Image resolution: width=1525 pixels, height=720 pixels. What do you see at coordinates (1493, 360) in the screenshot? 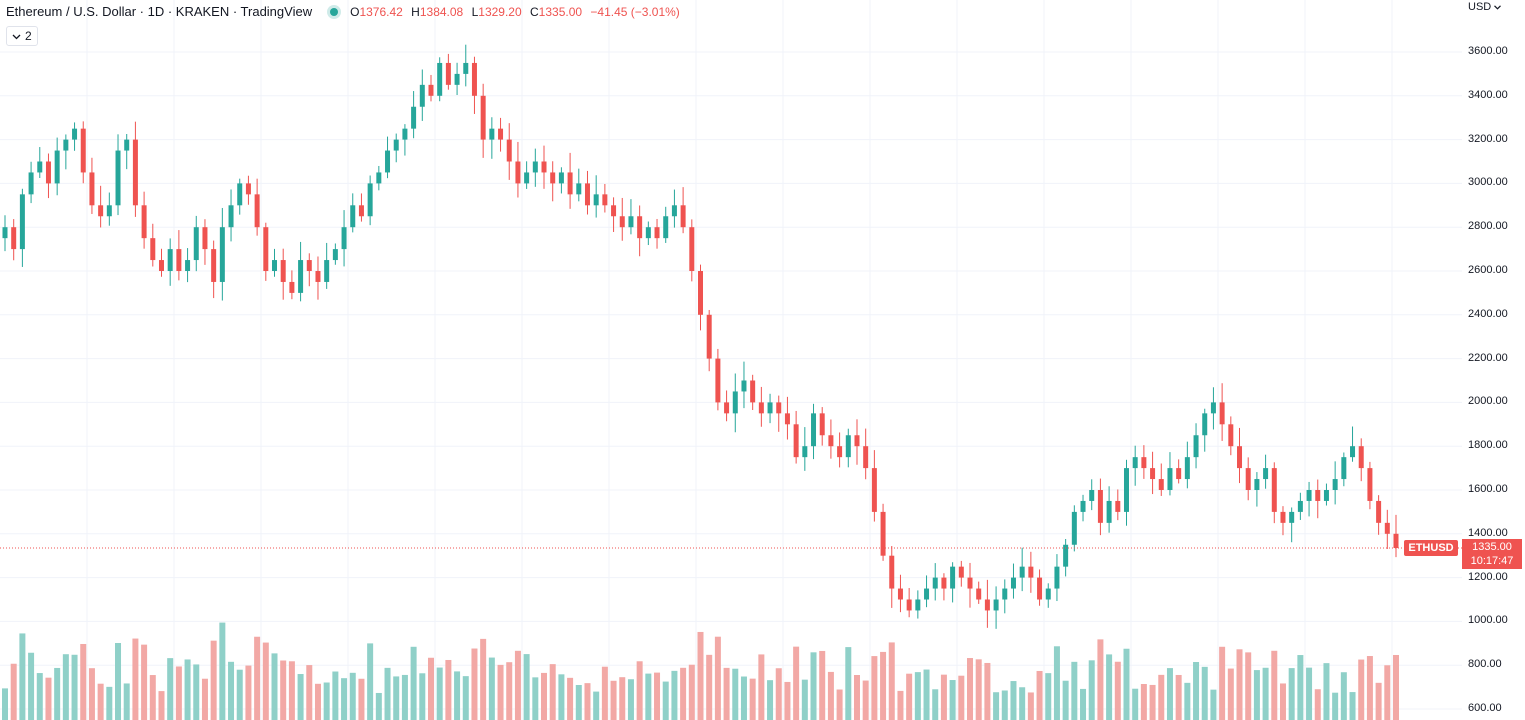
I see `price-axis` at bounding box center [1493, 360].